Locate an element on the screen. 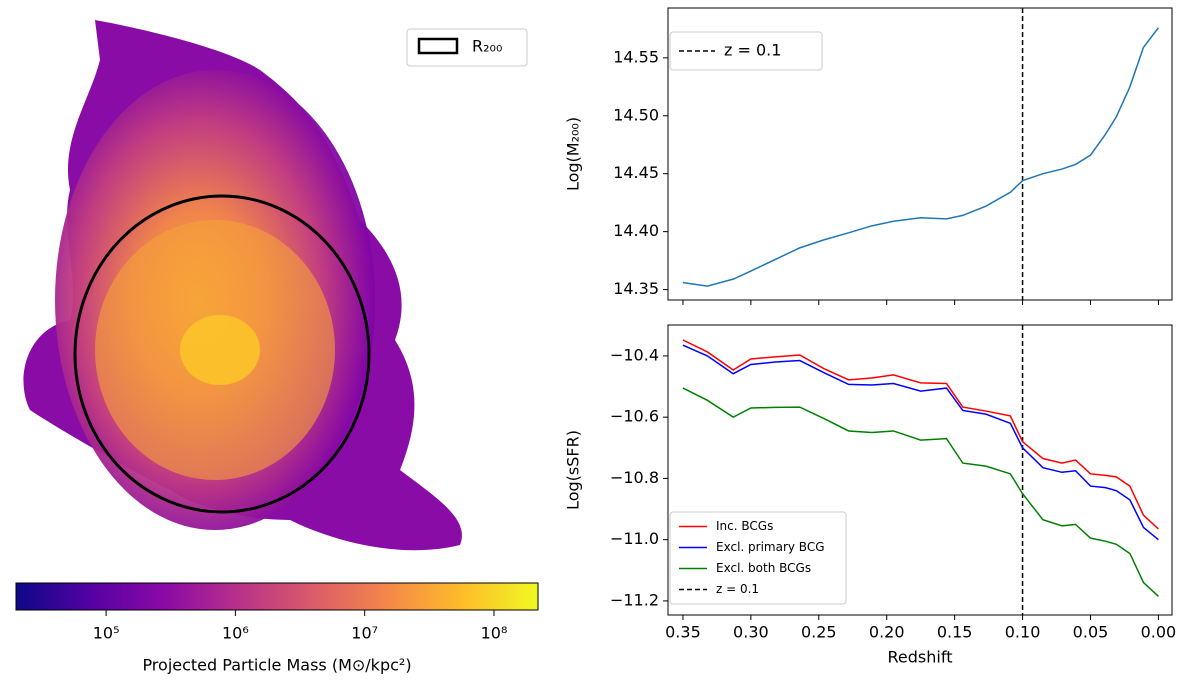 The image size is (1196, 692). colorbar-tick-label: 10⁷ is located at coordinates (364, 633).